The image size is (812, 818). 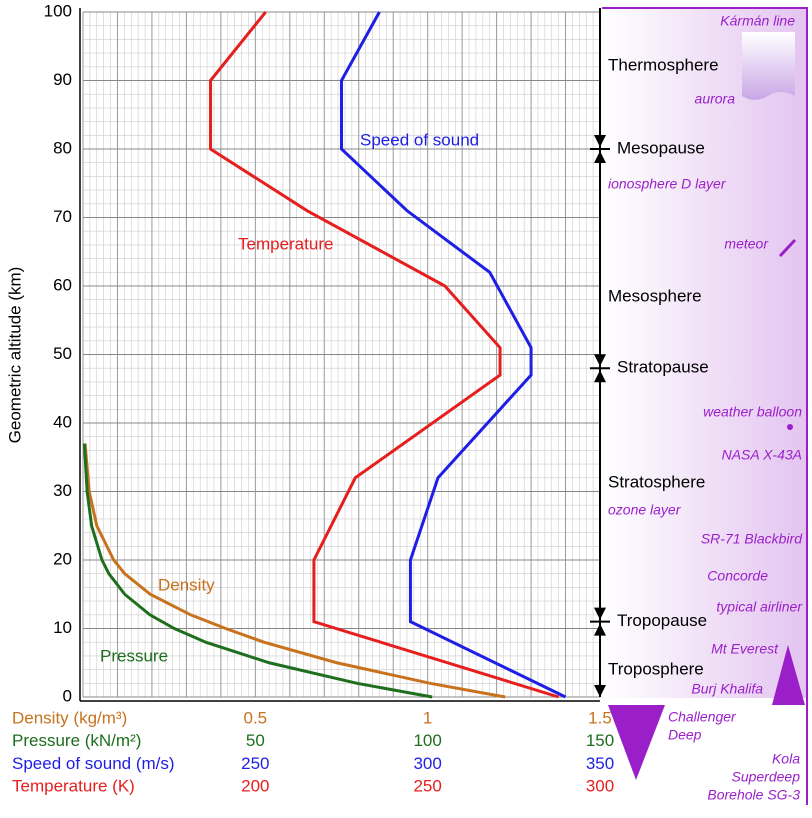 I want to click on balloon-icon, so click(x=790, y=427).